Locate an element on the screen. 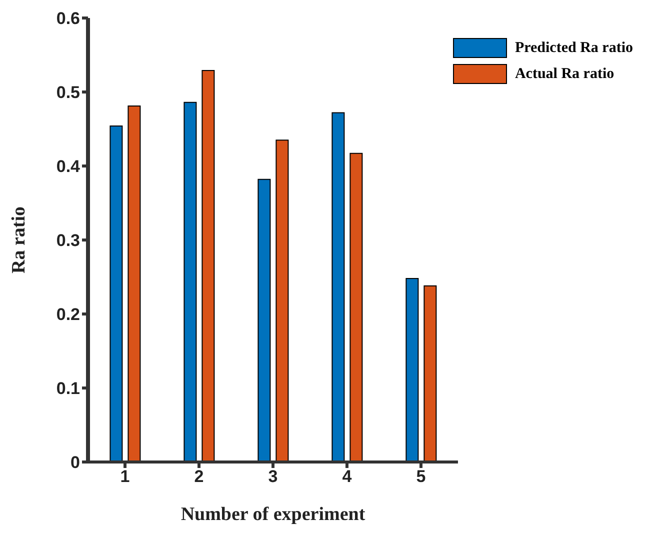 The width and height of the screenshot is (651, 540). y-tick-label: 0 is located at coordinates (75, 462).